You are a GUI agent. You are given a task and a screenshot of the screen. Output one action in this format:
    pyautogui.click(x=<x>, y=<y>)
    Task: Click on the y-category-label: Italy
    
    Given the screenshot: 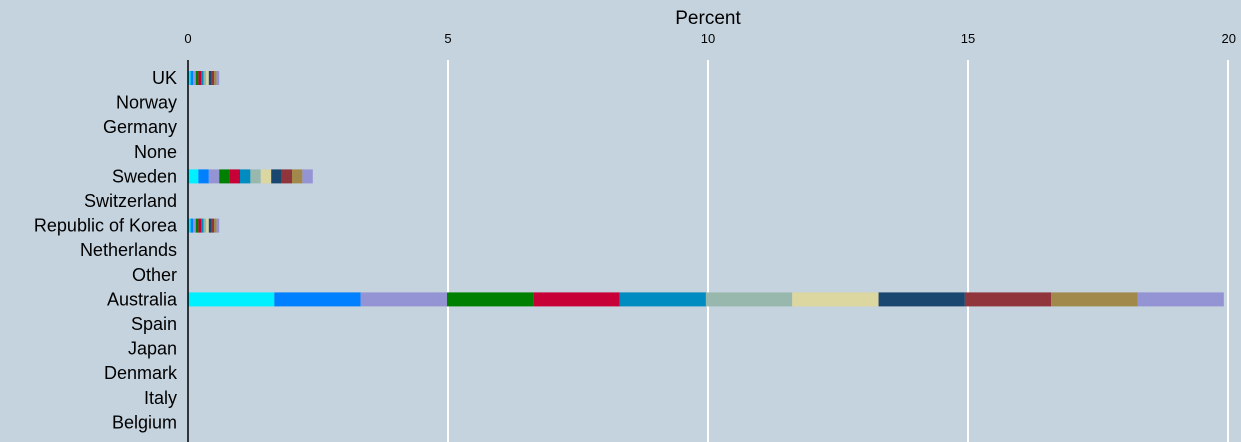 What is the action you would take?
    pyautogui.click(x=160, y=398)
    